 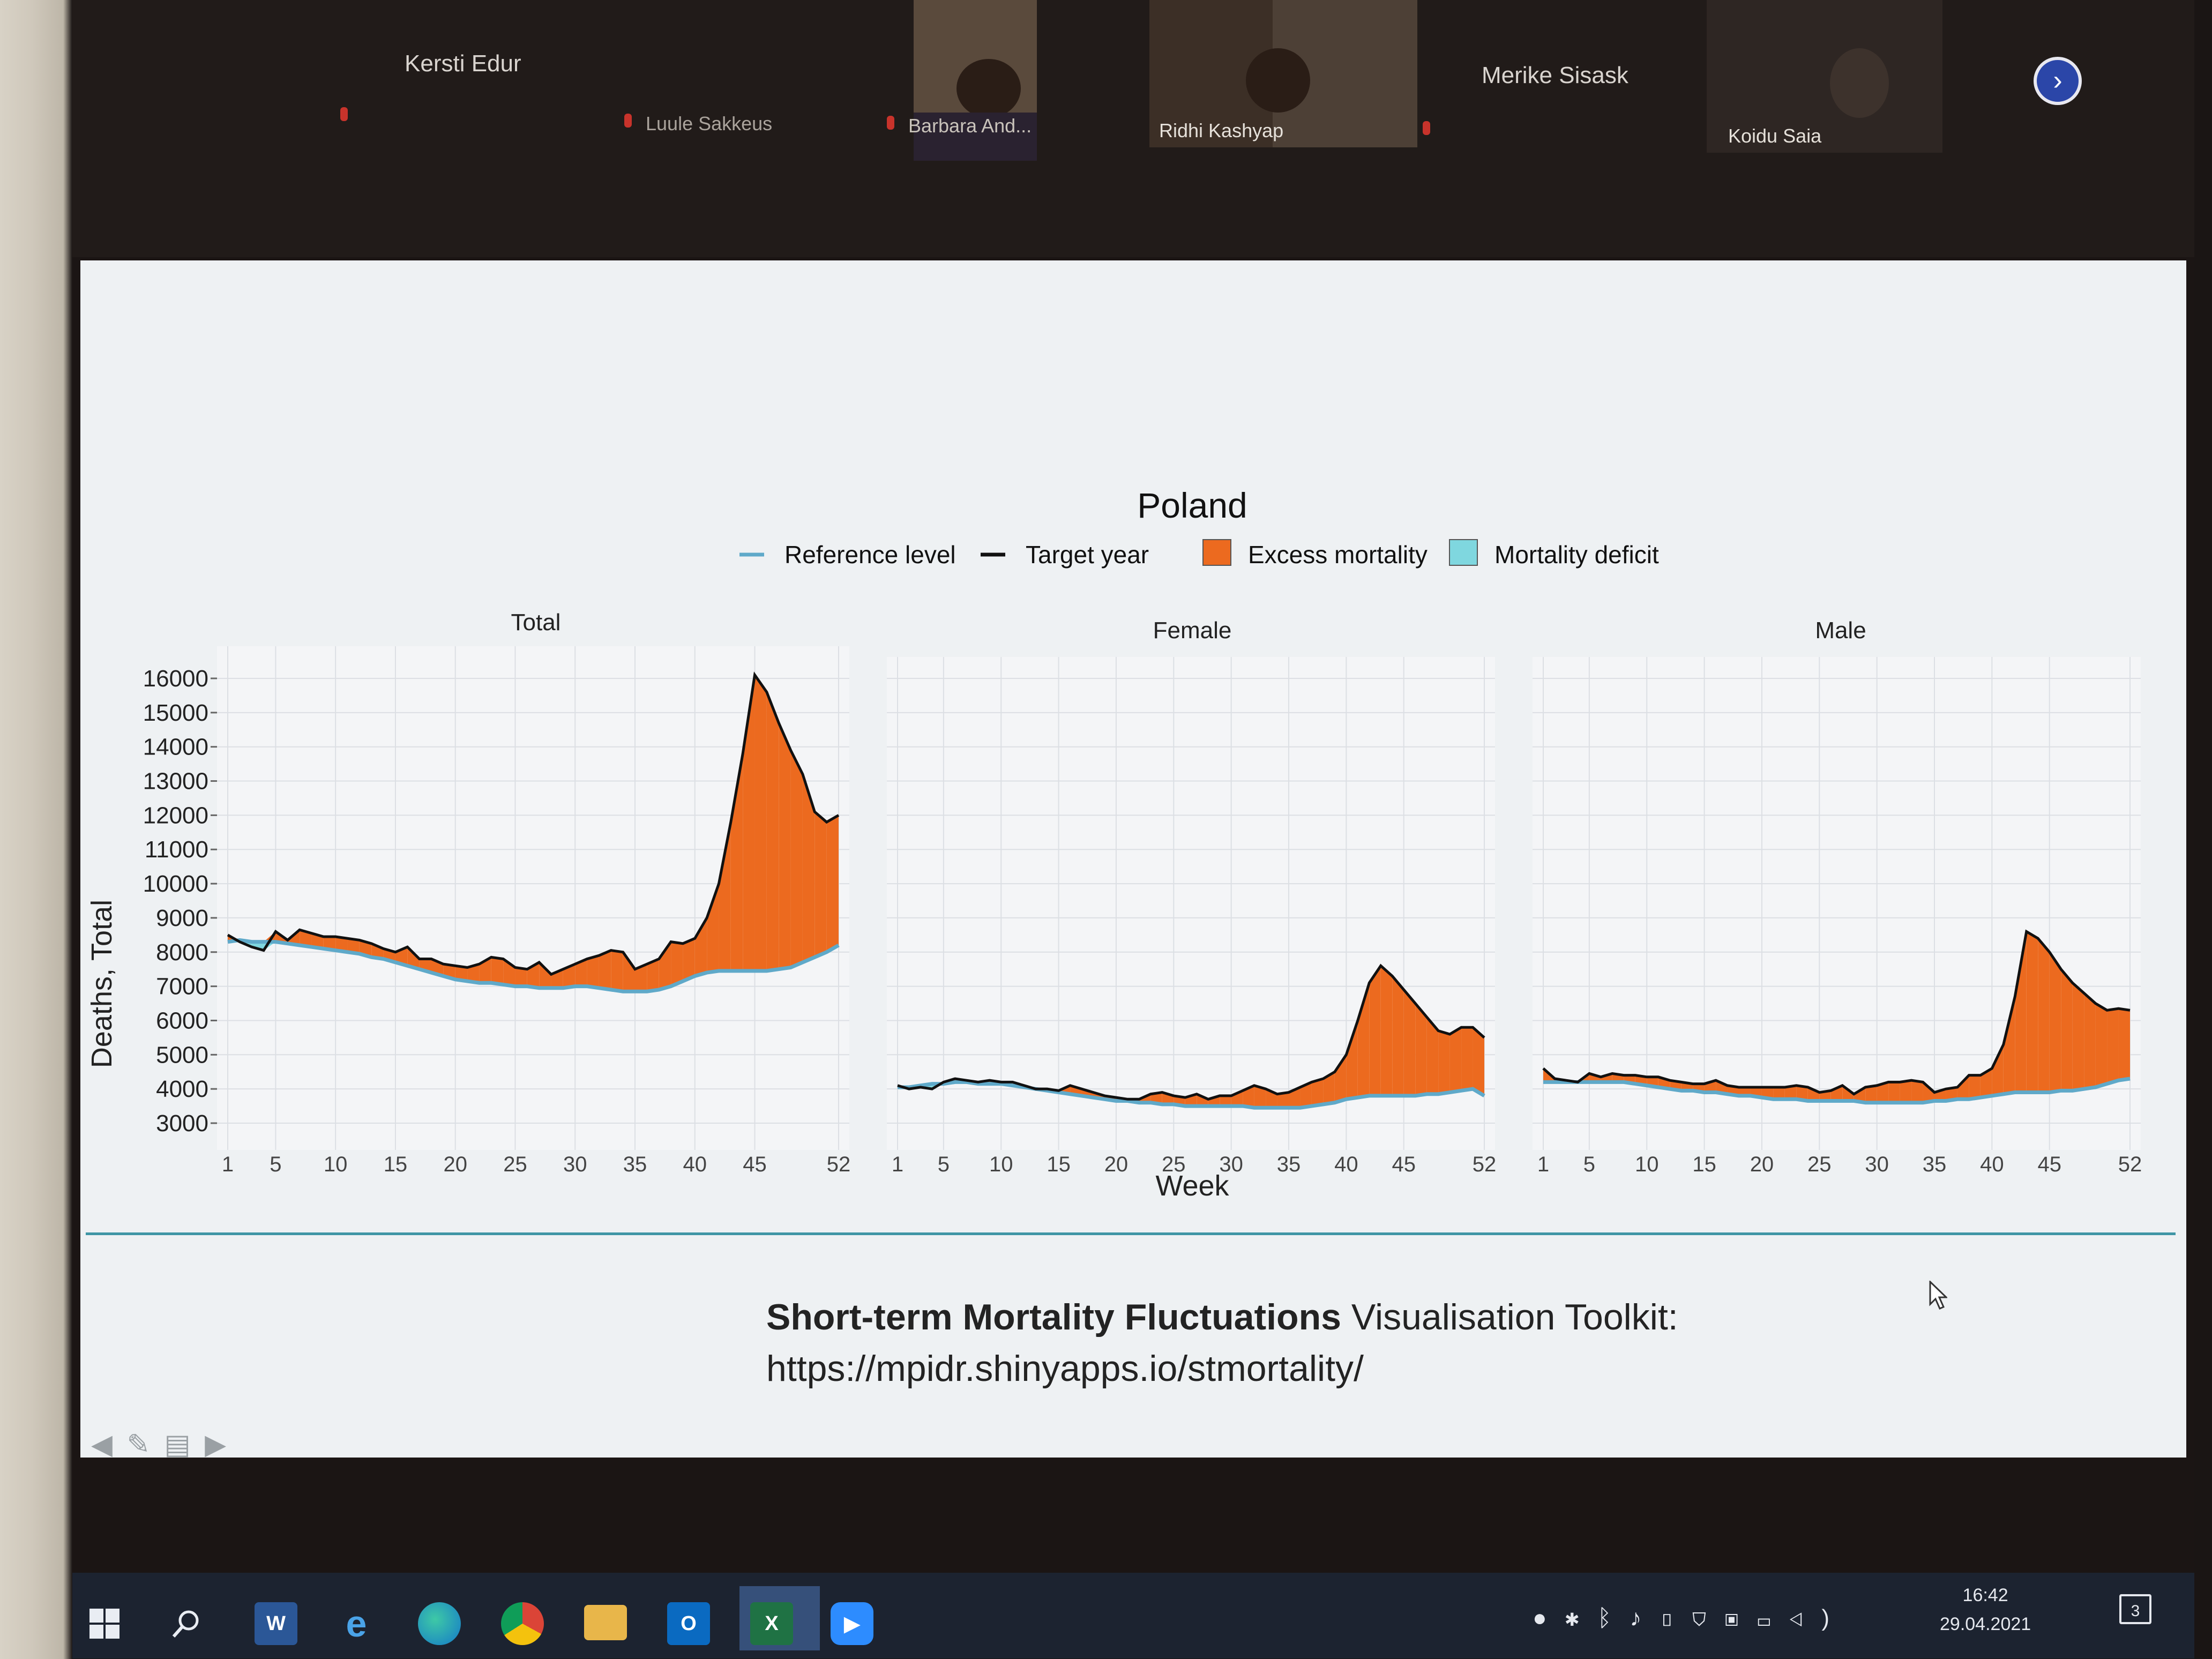 What do you see at coordinates (2058, 81) in the screenshot?
I see `next-page-button: ›` at bounding box center [2058, 81].